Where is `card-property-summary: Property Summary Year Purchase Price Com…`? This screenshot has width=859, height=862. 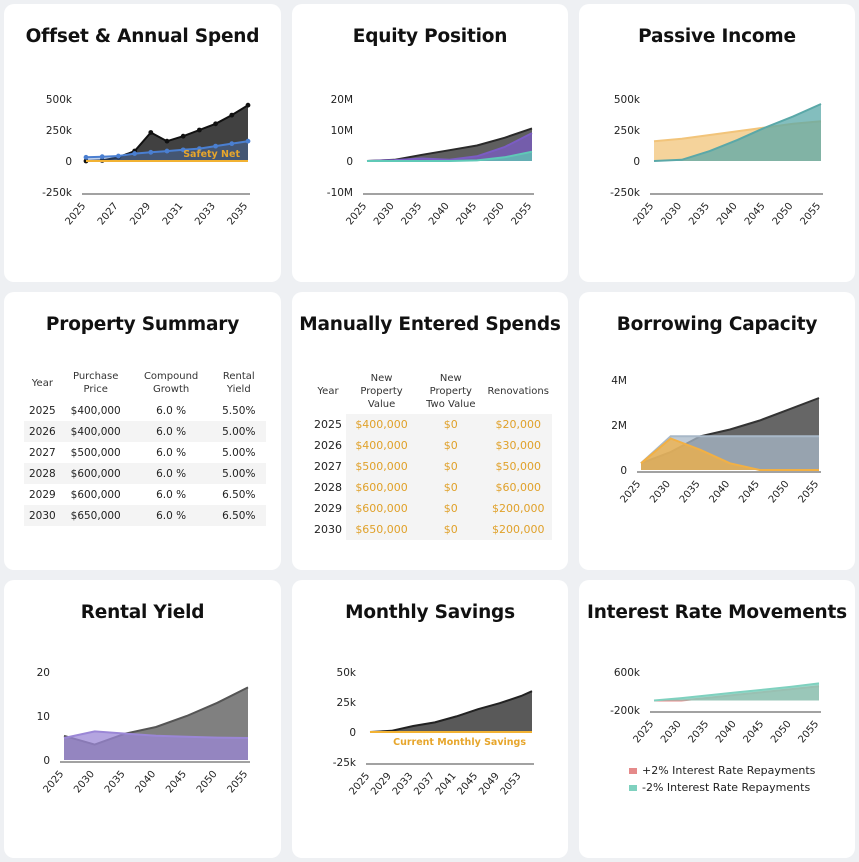 card-property-summary: Property Summary Year Purchase Price Com… is located at coordinates (142, 431).